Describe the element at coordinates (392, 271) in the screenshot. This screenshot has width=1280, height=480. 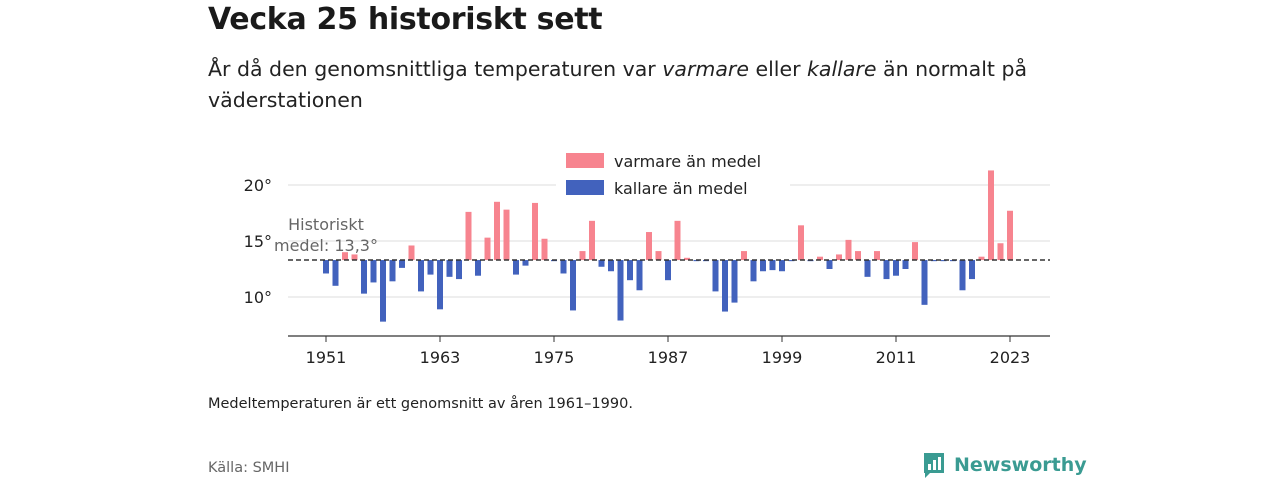
I see `bar-1958` at that location.